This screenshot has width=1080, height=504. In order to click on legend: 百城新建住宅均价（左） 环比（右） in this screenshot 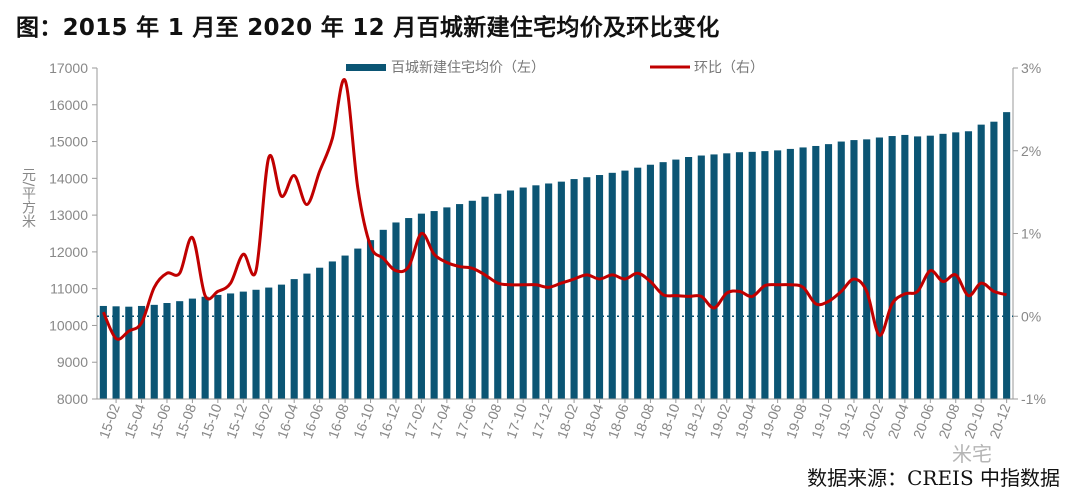, I will do `click(555, 68)`.